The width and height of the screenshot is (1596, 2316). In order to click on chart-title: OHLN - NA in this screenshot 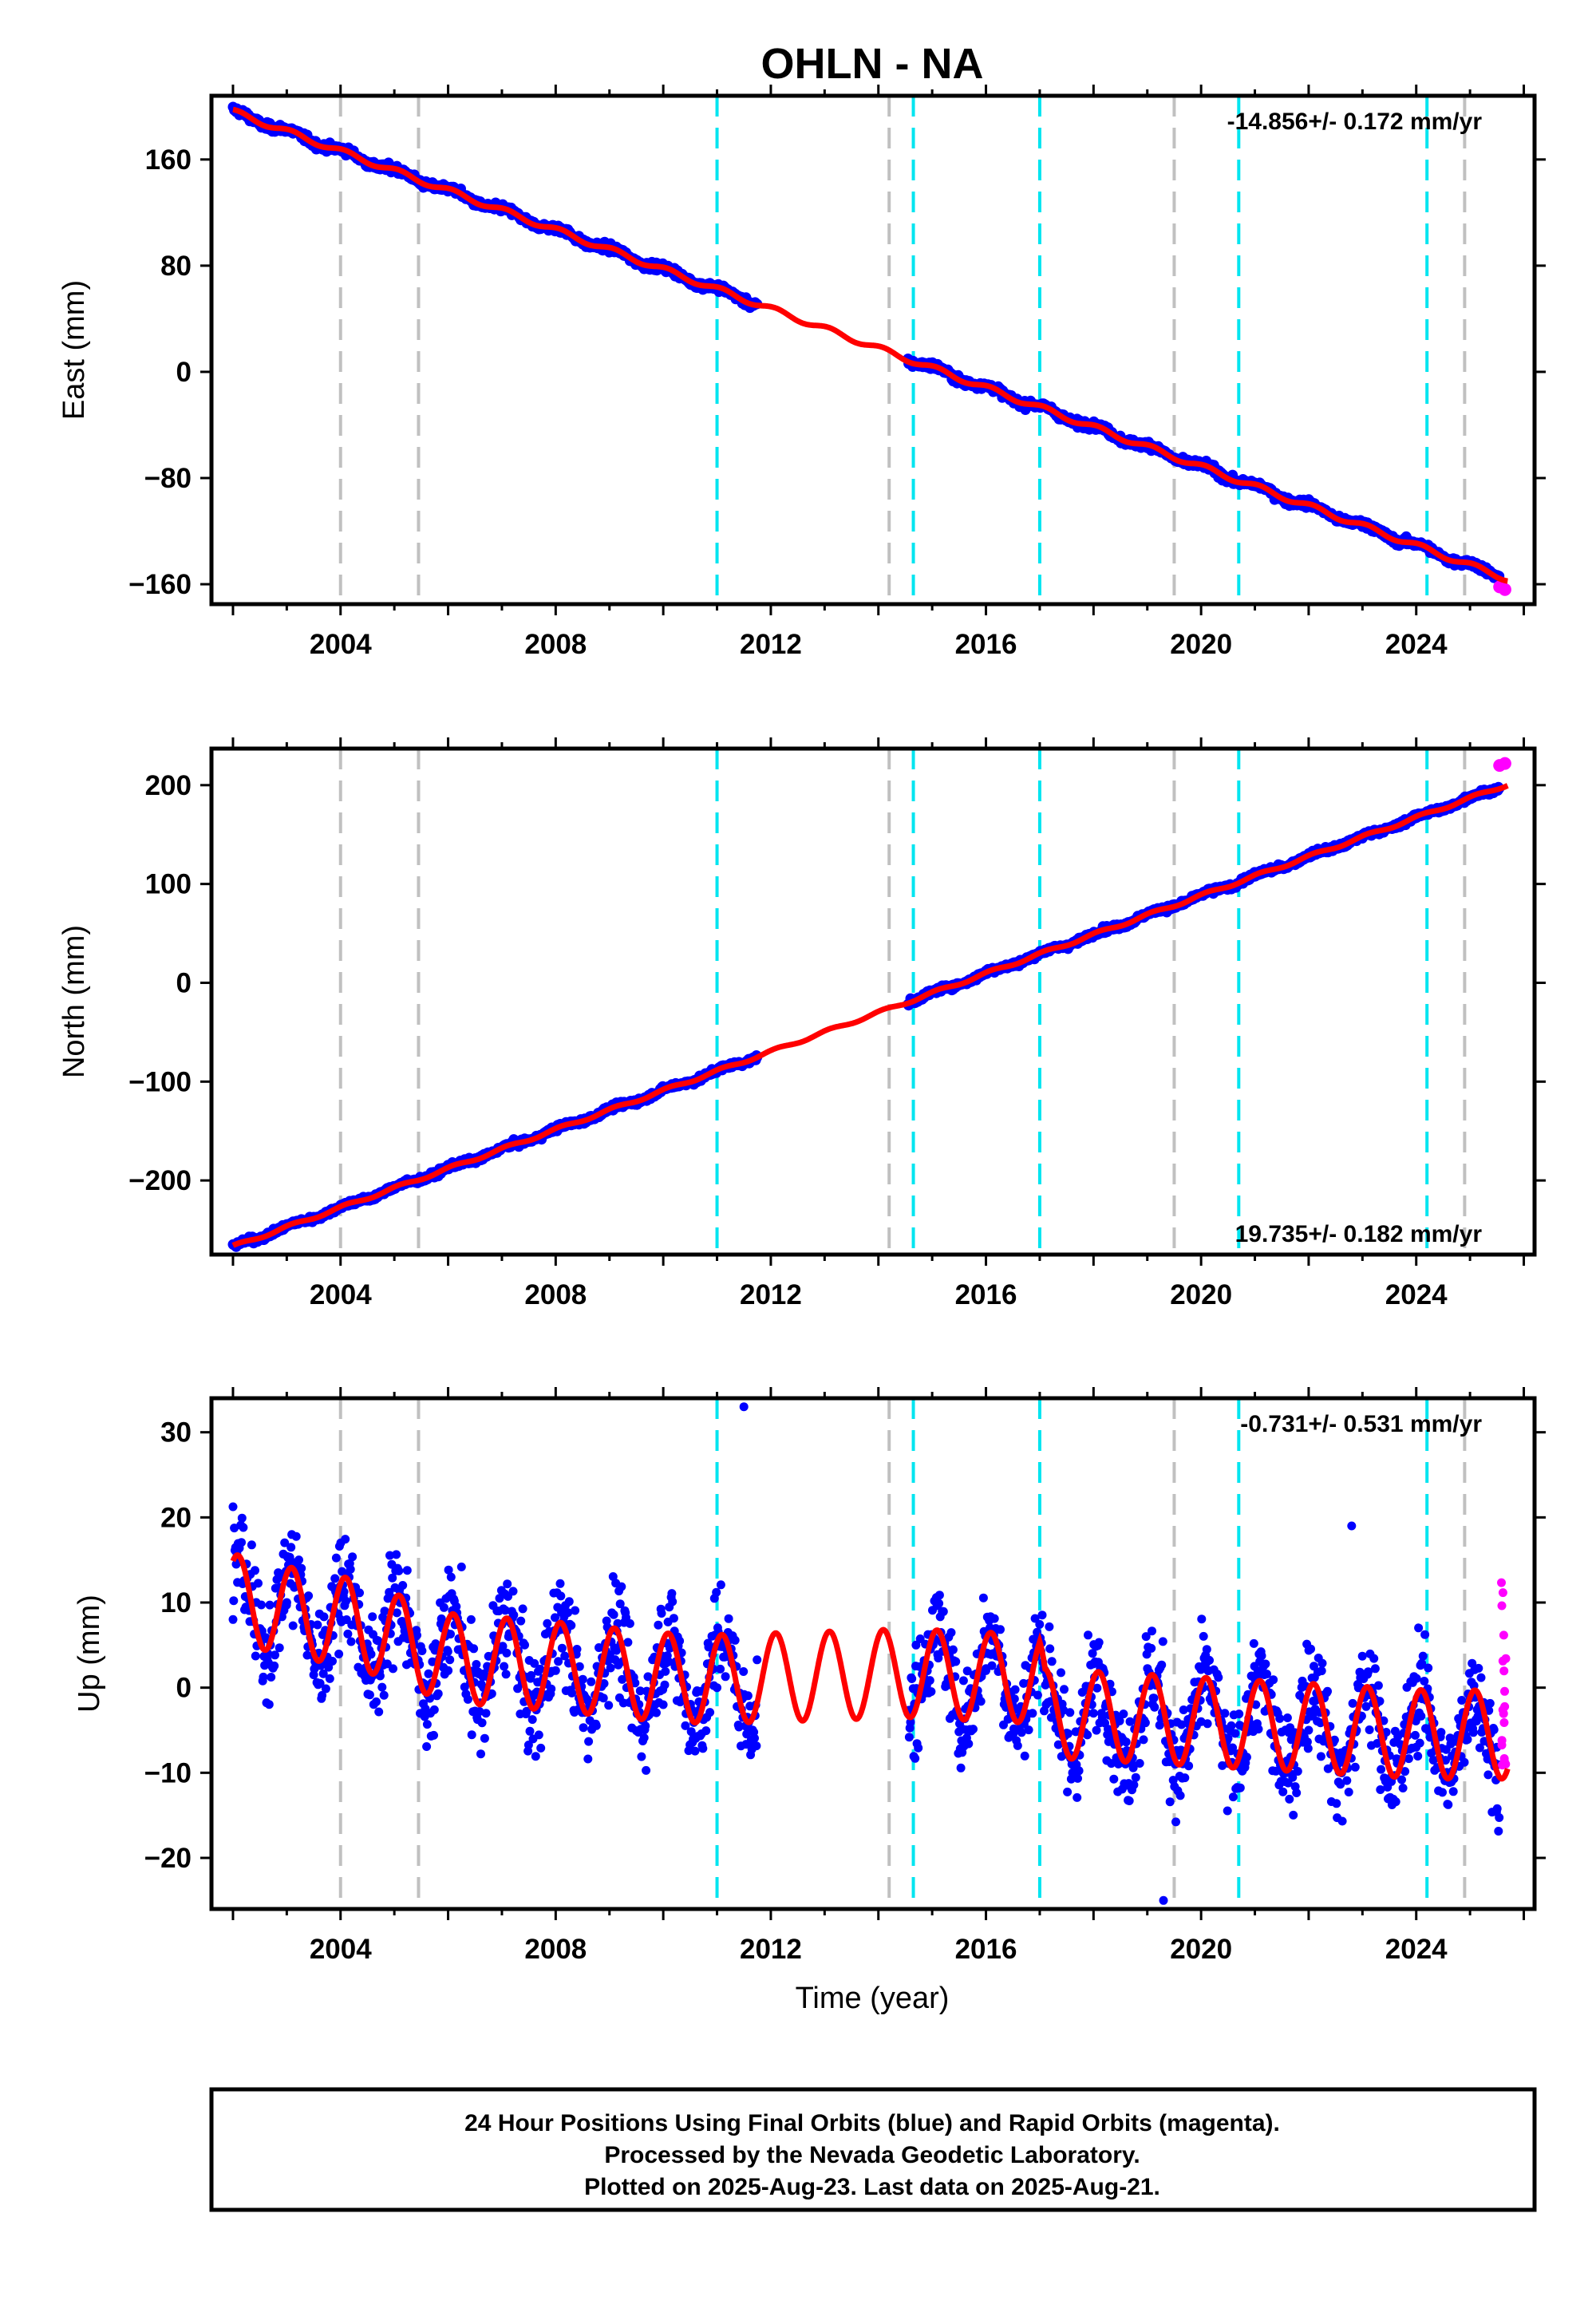, I will do `click(873, 64)`.